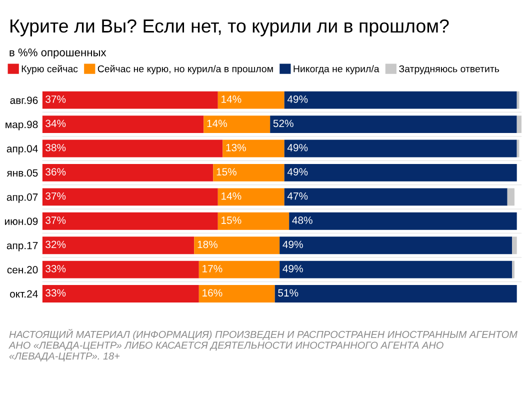 This screenshot has width=529, height=419. I want to click on data-label: 18%, so click(208, 244).